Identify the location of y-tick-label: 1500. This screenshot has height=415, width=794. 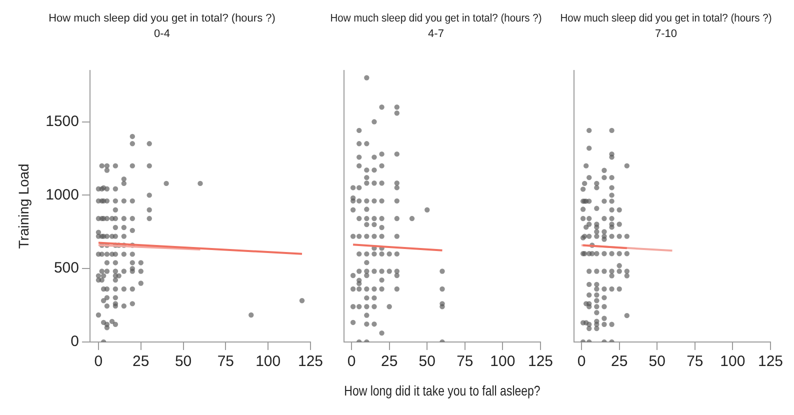
(62, 121).